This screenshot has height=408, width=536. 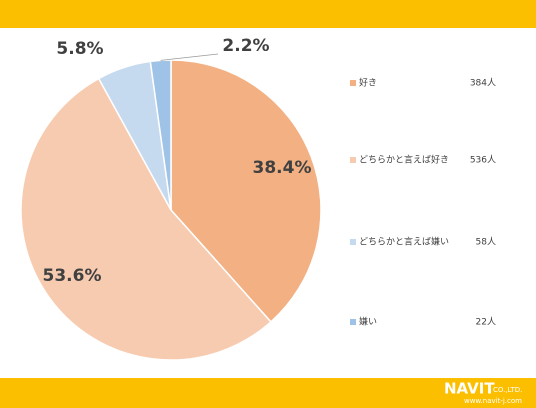 I want to click on legend-label: どちらかと言えば嫌い, so click(x=404, y=242).